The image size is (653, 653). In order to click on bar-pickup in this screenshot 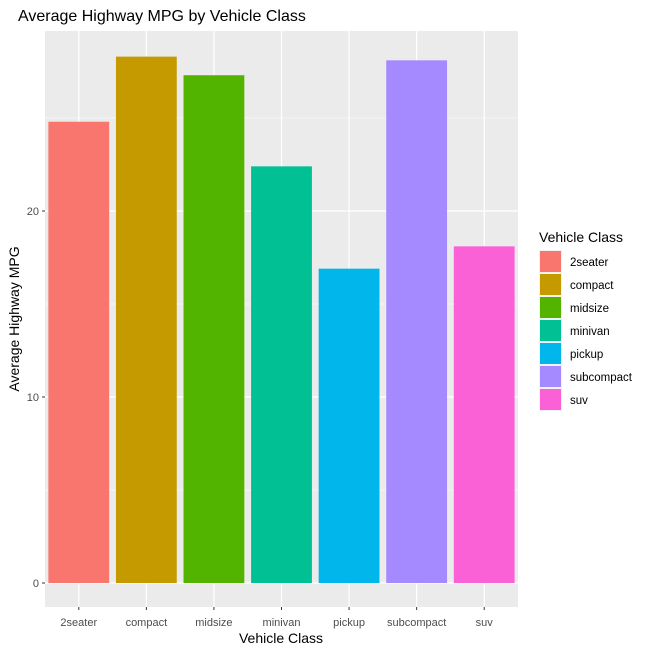, I will do `click(349, 425)`.